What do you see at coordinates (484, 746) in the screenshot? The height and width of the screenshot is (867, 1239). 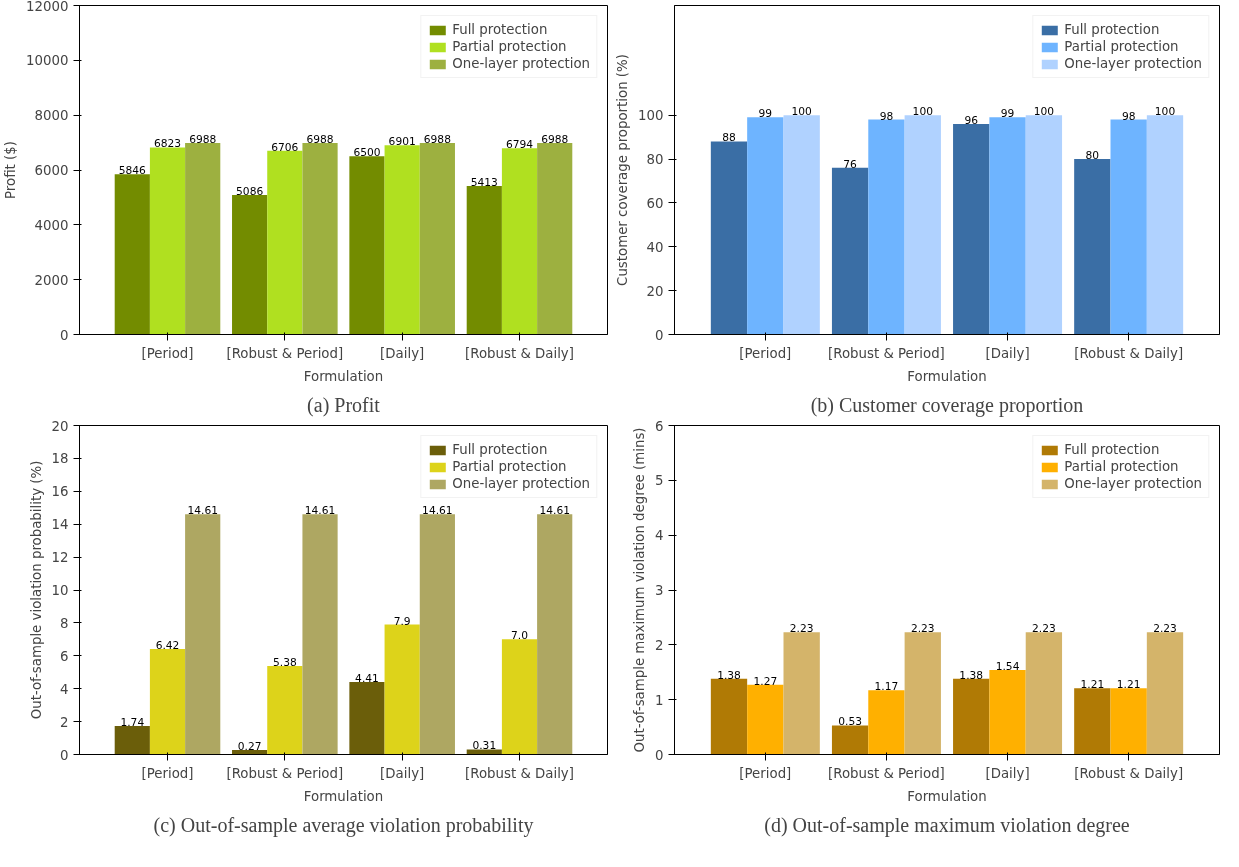 I see `data-label: 0.31` at bounding box center [484, 746].